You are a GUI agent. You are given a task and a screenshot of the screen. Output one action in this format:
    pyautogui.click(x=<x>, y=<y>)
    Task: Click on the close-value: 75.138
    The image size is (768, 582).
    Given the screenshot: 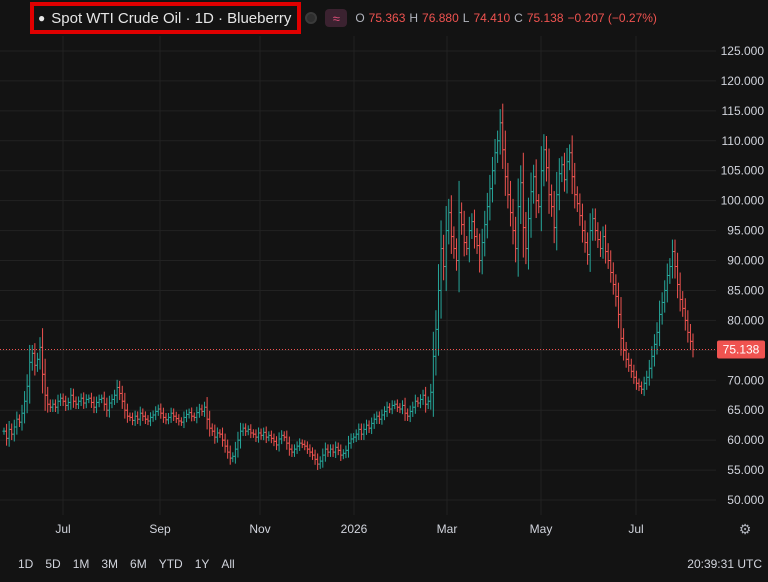 What is the action you would take?
    pyautogui.click(x=545, y=18)
    